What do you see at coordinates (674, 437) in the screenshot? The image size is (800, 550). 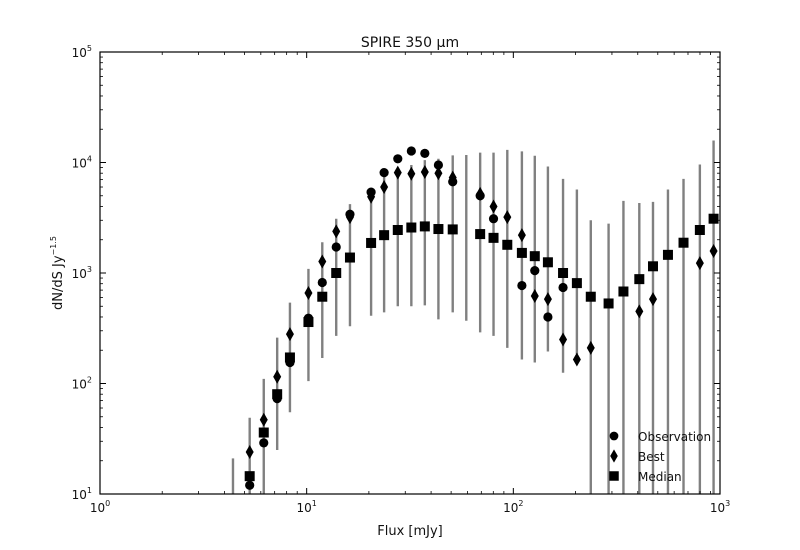 I see `legend-observation-label: Observation` at bounding box center [674, 437].